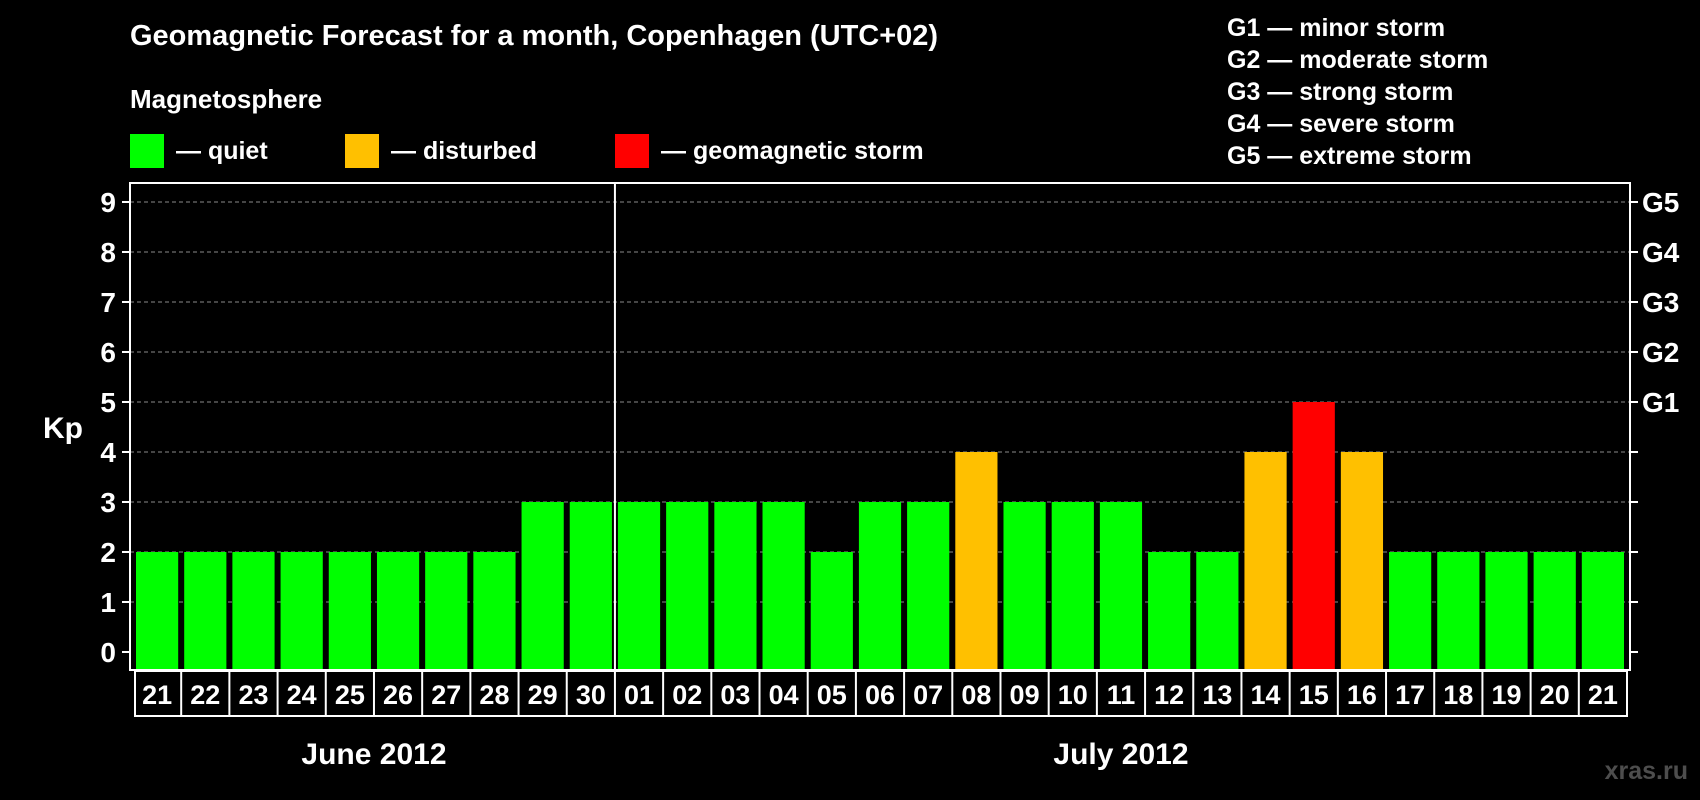  I want to click on x-tick-label-12: 02, so click(687, 695).